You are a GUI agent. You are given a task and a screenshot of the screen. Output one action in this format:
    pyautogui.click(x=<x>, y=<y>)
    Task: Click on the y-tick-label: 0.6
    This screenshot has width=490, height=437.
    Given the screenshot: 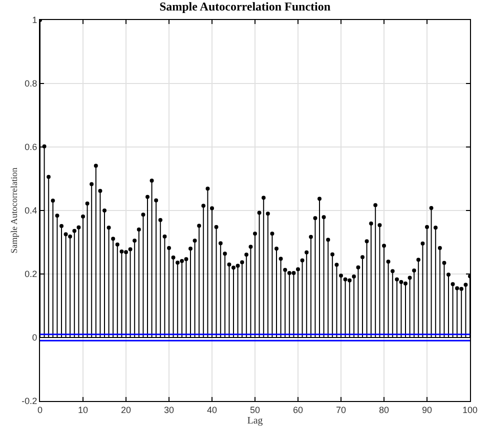 What is the action you would take?
    pyautogui.click(x=31, y=147)
    